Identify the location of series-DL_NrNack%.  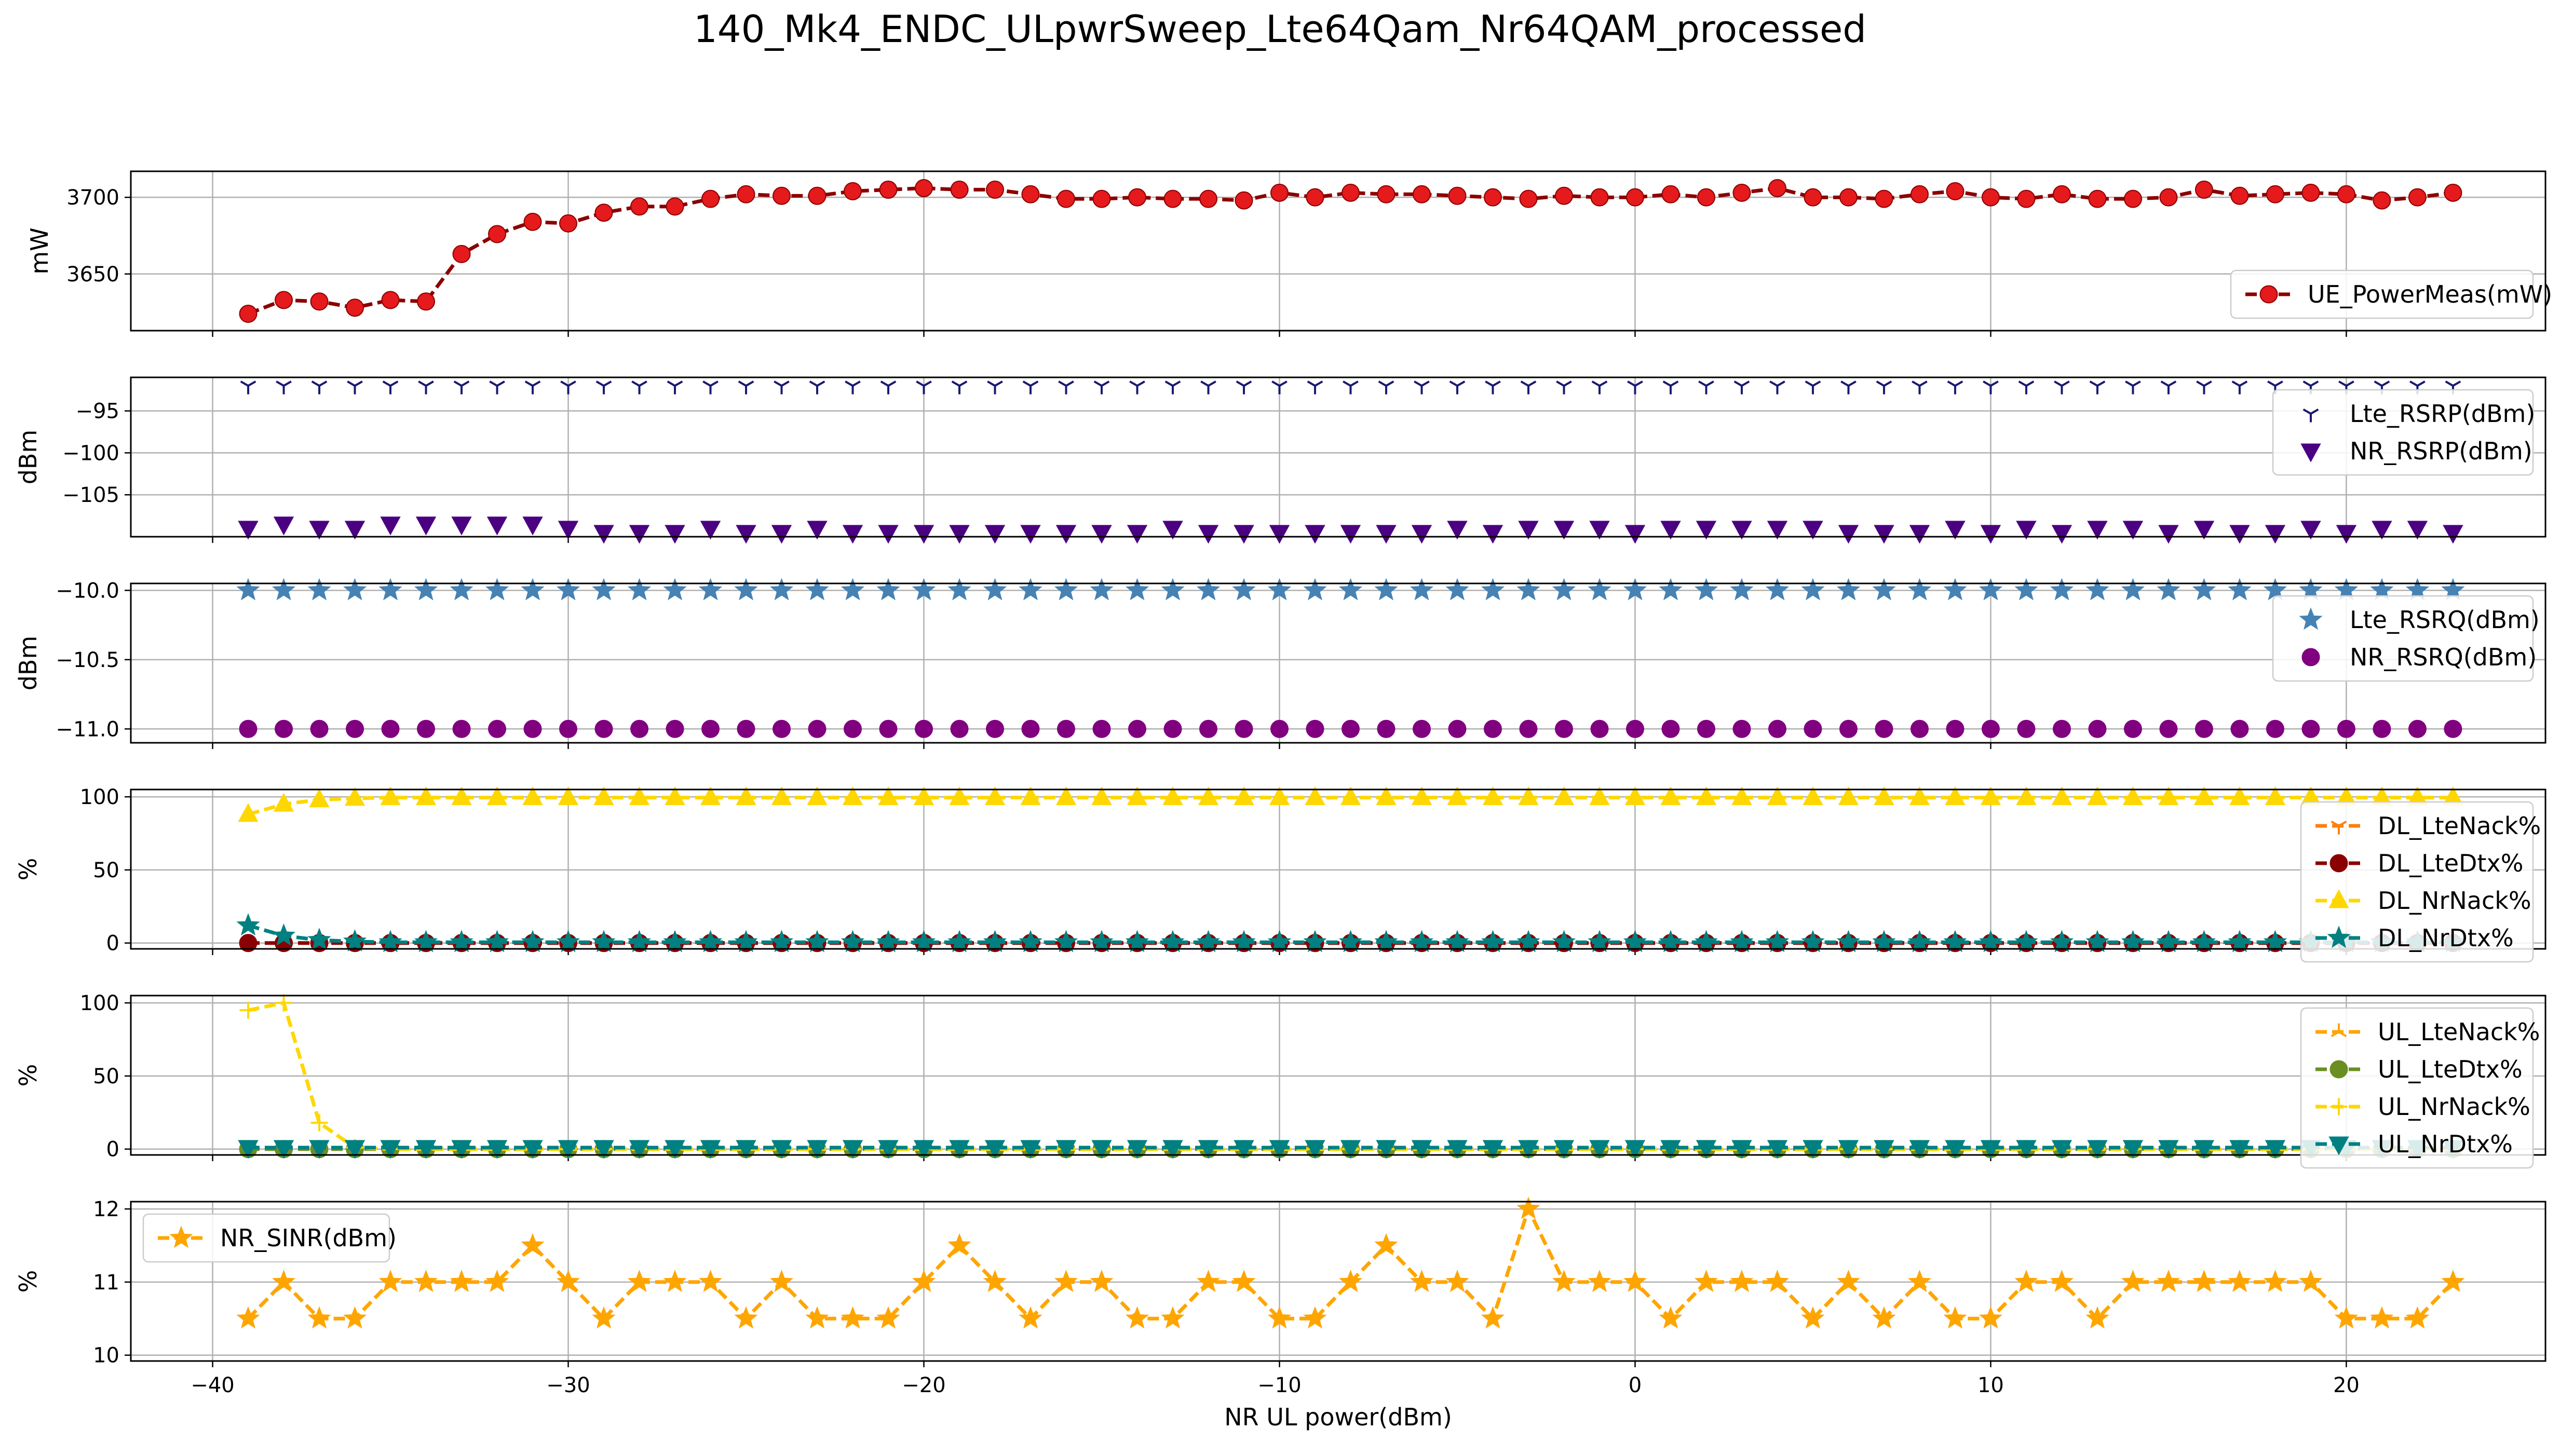
(1350, 804).